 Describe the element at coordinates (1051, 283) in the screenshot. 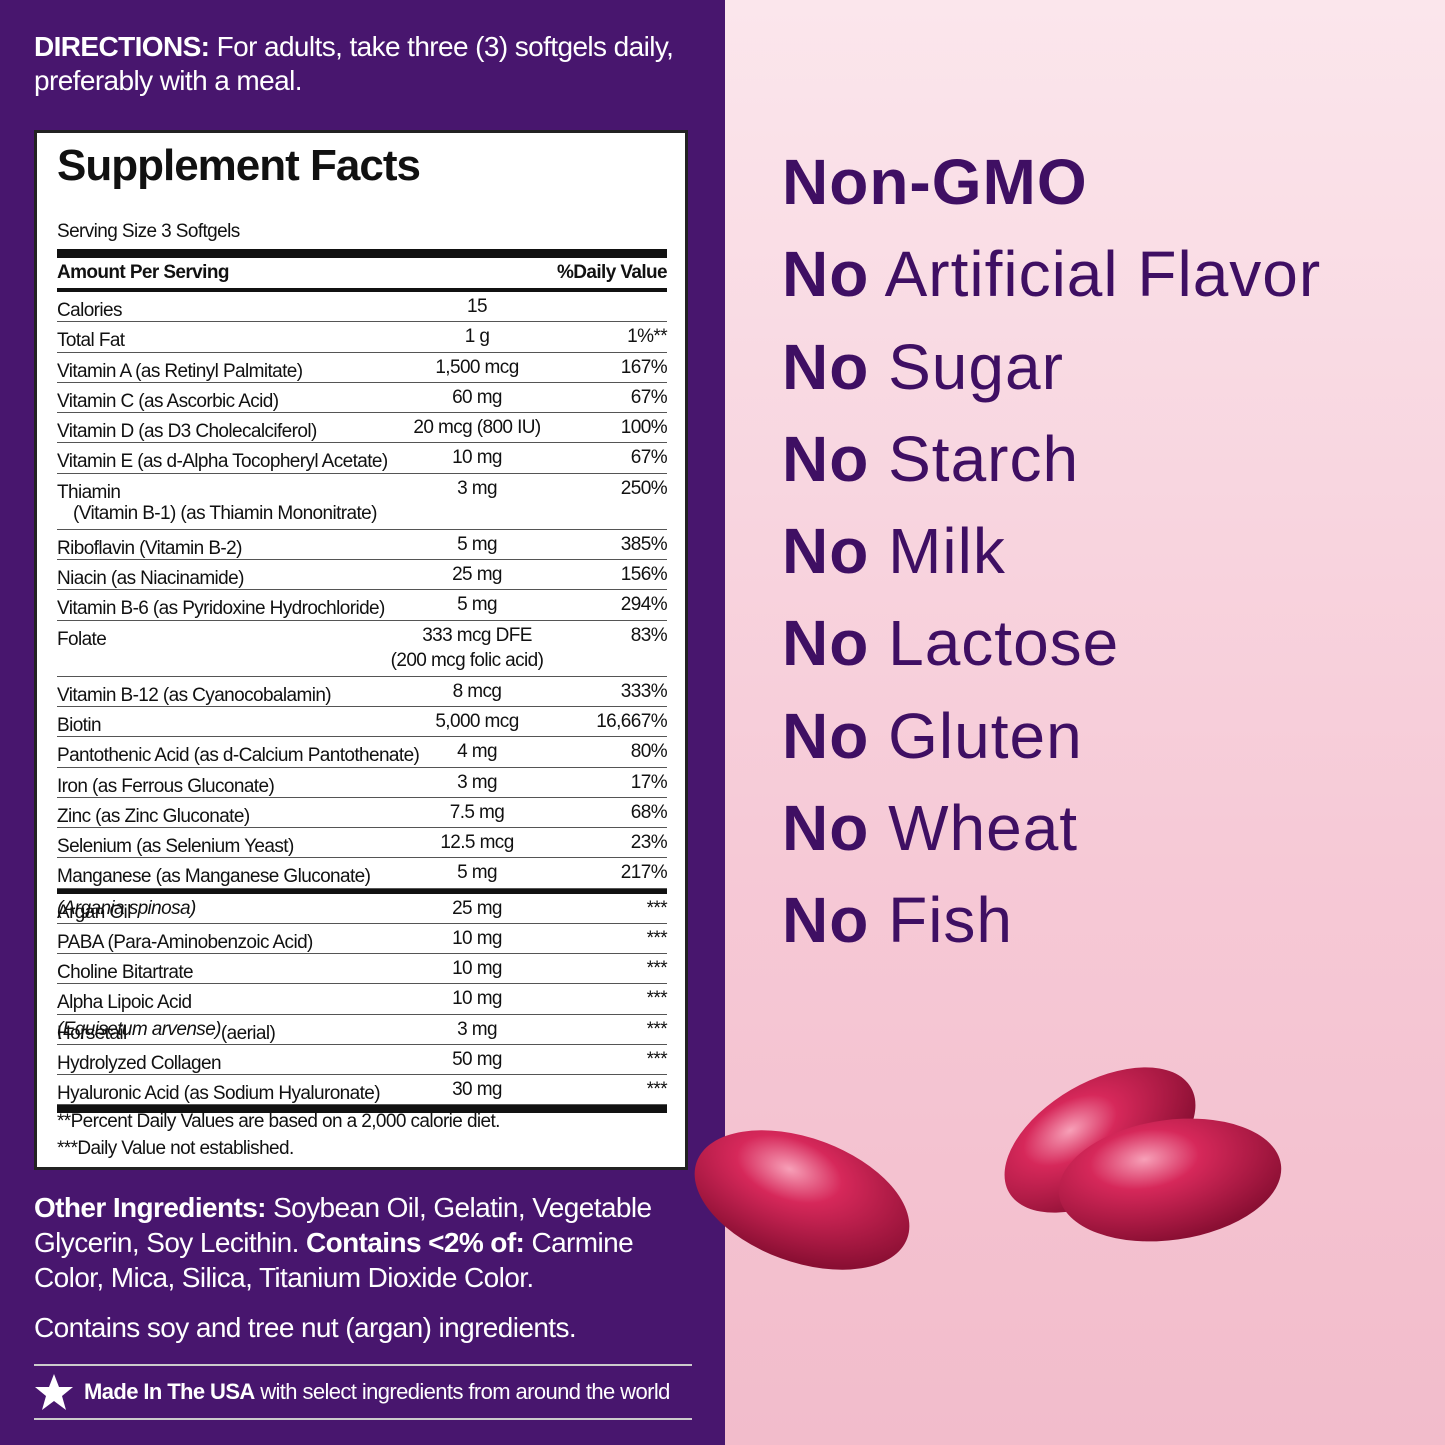

I see `claim: No Artificial Flavor` at that location.